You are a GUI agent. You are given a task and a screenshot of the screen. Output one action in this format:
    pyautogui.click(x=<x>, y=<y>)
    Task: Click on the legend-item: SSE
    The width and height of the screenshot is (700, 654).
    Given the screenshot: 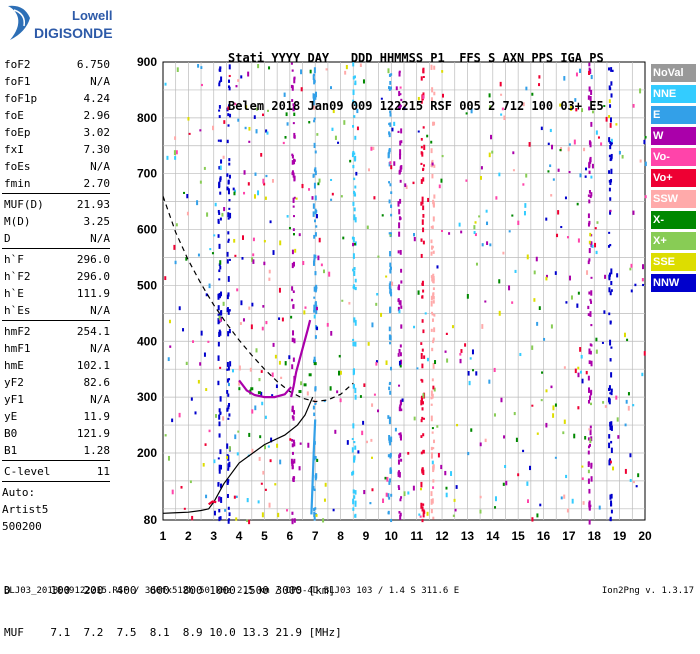 What is the action you would take?
    pyautogui.click(x=673, y=262)
    